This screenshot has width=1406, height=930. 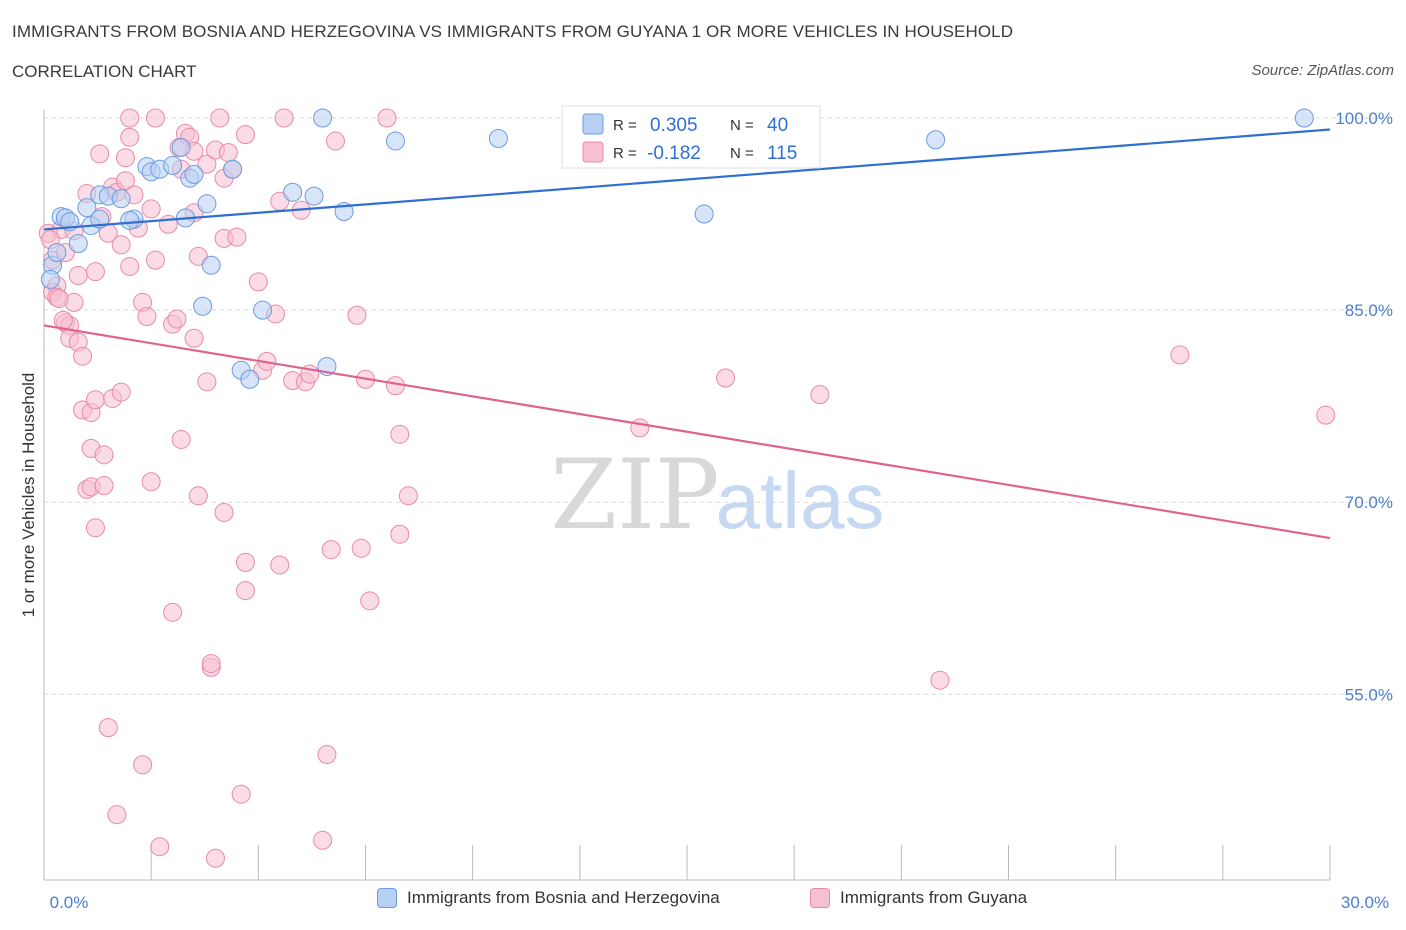 I want to click on source-credit: Source: ZipAtlas.com, so click(x=1322, y=70).